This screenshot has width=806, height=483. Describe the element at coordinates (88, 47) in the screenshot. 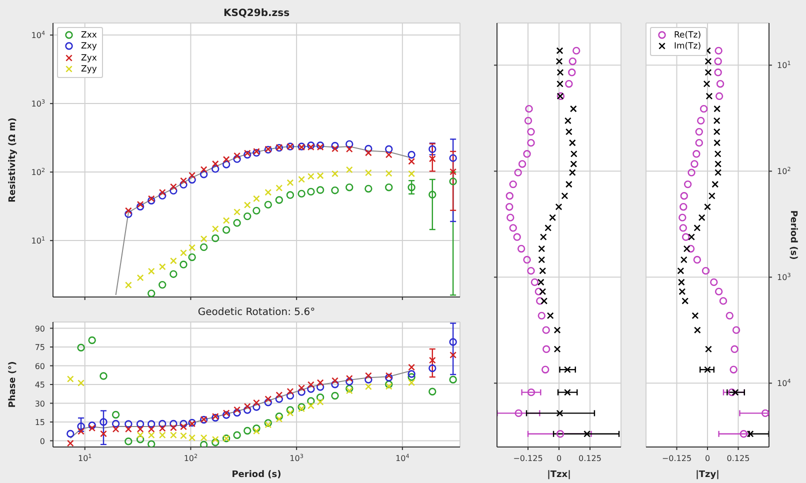

I see `legend-label: Zxy` at that location.